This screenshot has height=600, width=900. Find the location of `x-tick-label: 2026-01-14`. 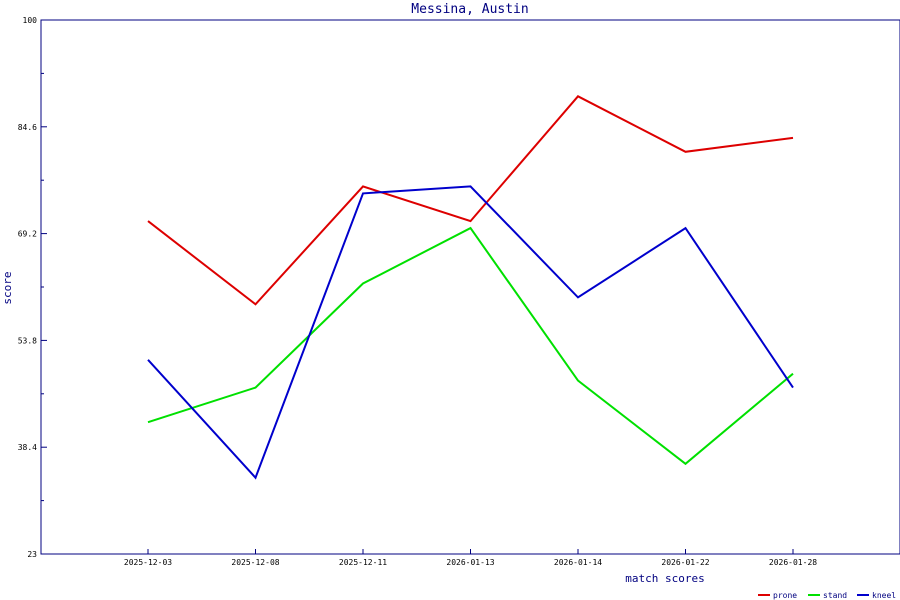

x-tick-label: 2026-01-14 is located at coordinates (578, 562).